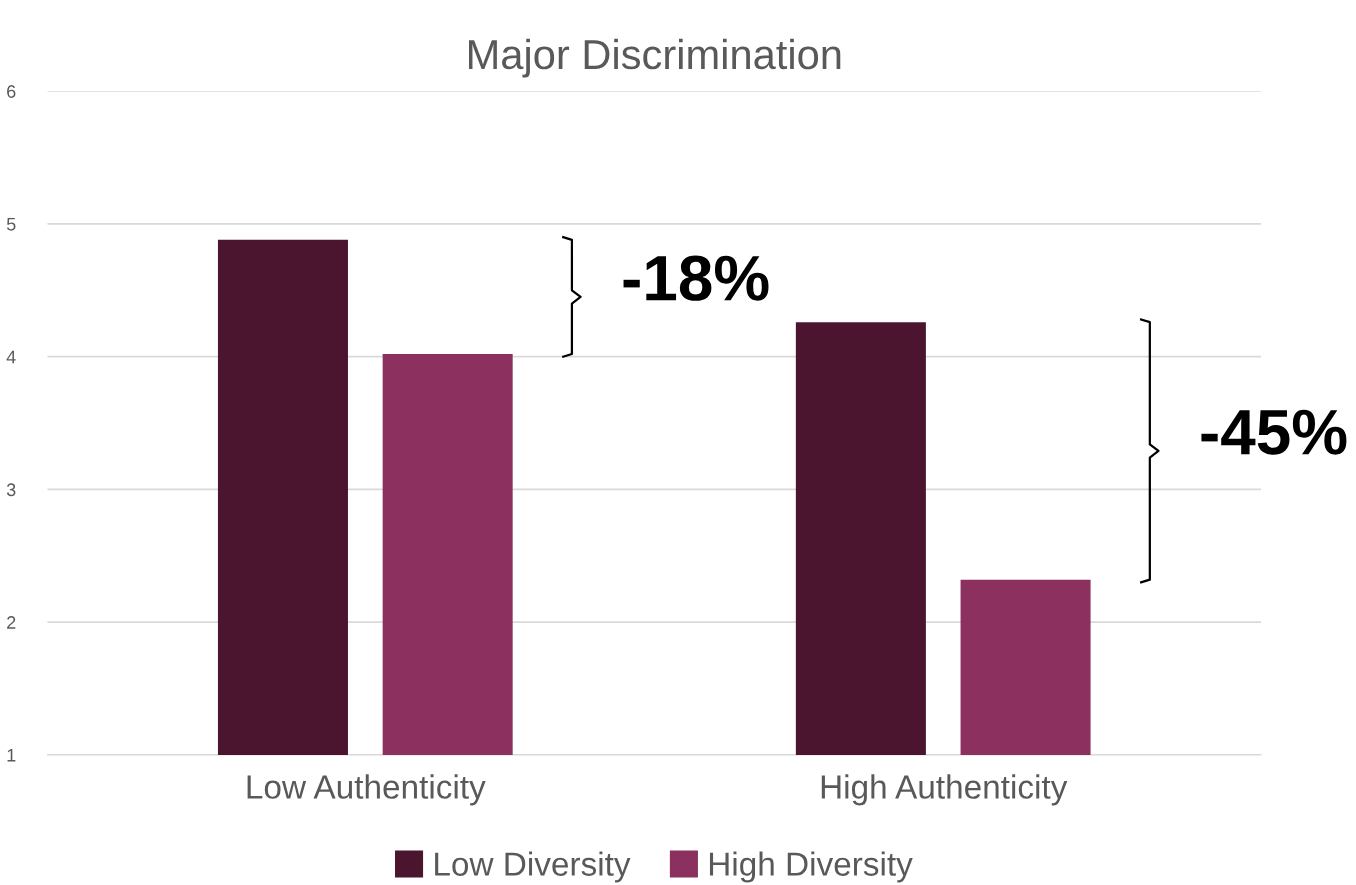 The width and height of the screenshot is (1356, 885). I want to click on annotation: -18%, so click(696, 278).